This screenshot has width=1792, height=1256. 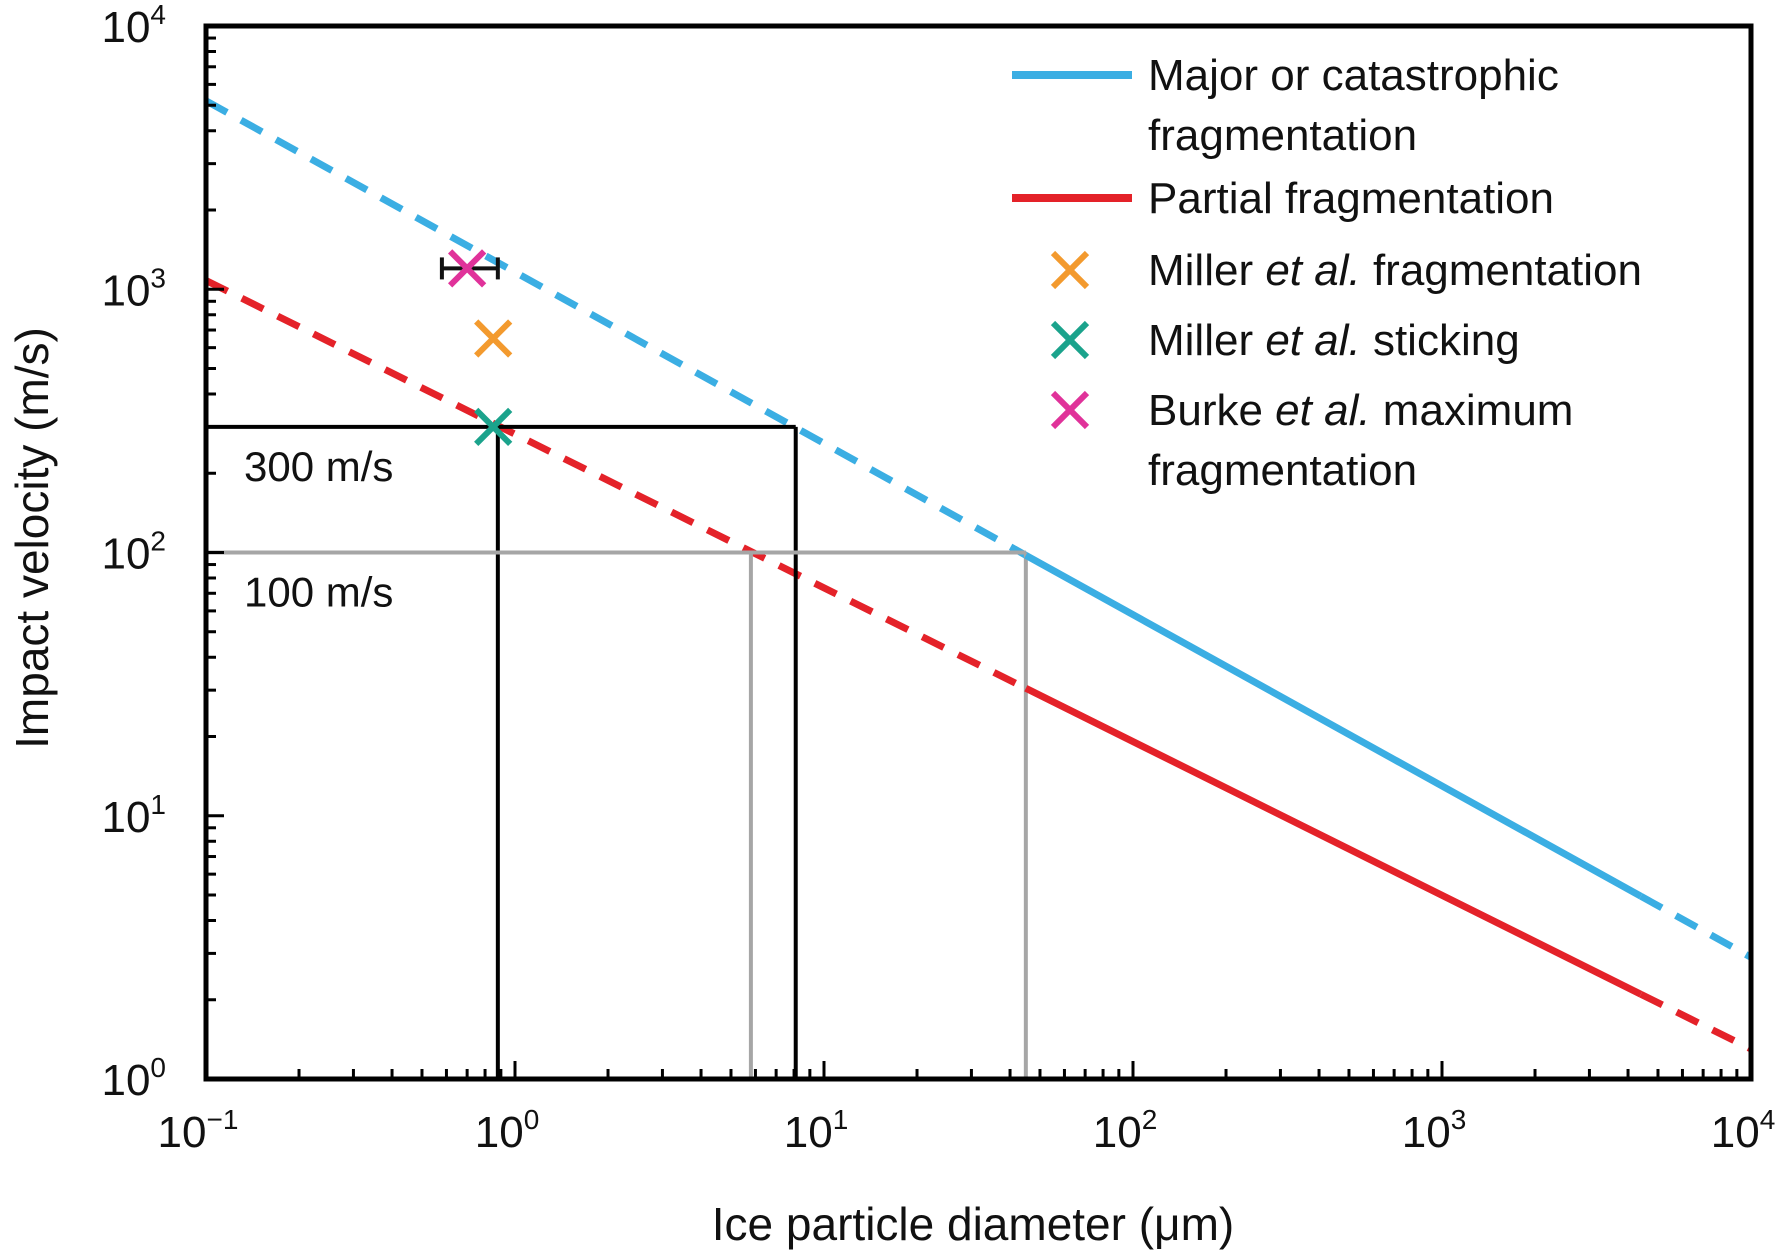 What do you see at coordinates (841, 1119) in the screenshot?
I see `x-tick-label-exp: 1` at bounding box center [841, 1119].